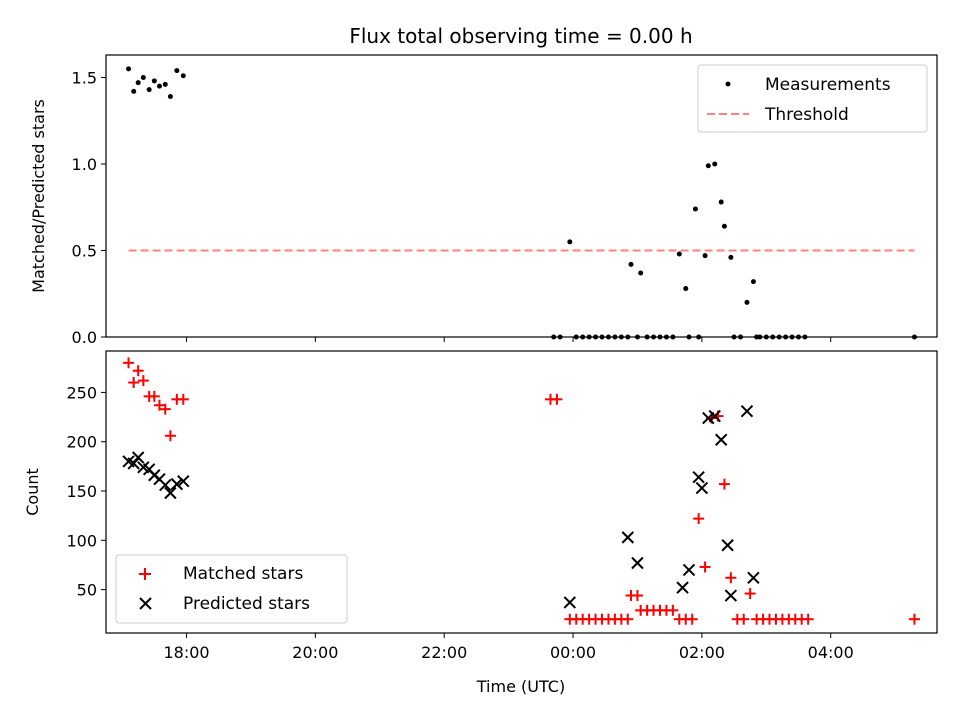  Describe the element at coordinates (444, 652) in the screenshot. I see `bottom-x-tick-label: 22:00` at that location.